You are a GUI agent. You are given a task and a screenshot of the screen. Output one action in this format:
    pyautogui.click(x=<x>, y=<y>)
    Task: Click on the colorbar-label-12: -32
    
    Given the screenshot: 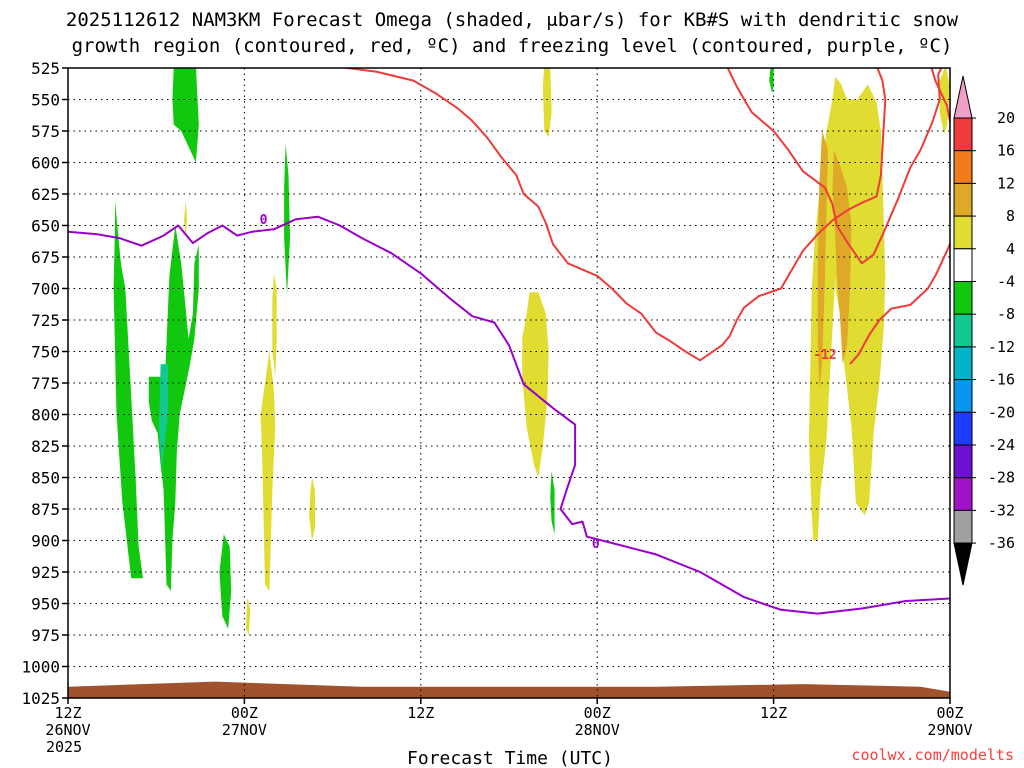 What is the action you would take?
    pyautogui.click(x=1001, y=510)
    